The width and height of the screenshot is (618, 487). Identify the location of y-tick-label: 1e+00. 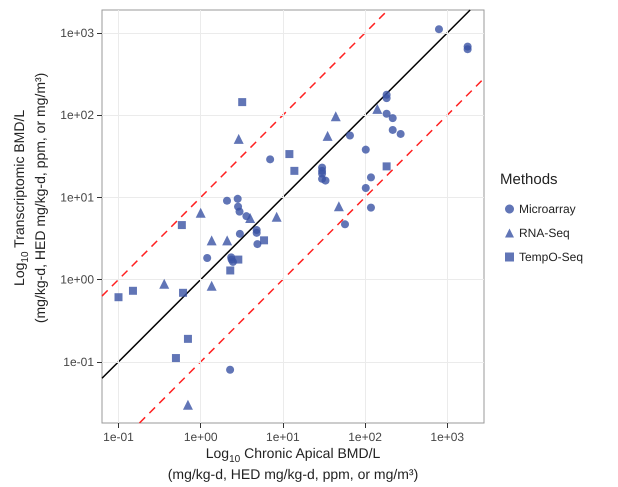
(77, 279).